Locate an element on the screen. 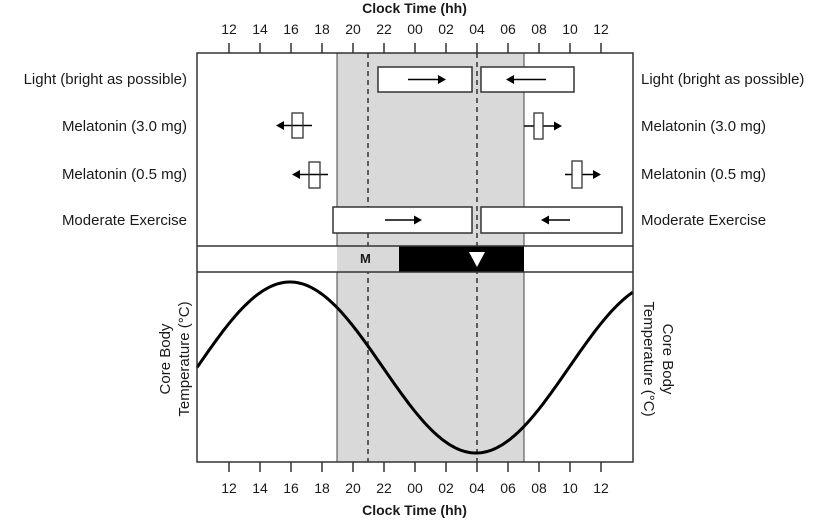 The image size is (829, 524). row-label-melatonin-3mg-left: Melatonin (3.0 mg) is located at coordinates (124, 126).